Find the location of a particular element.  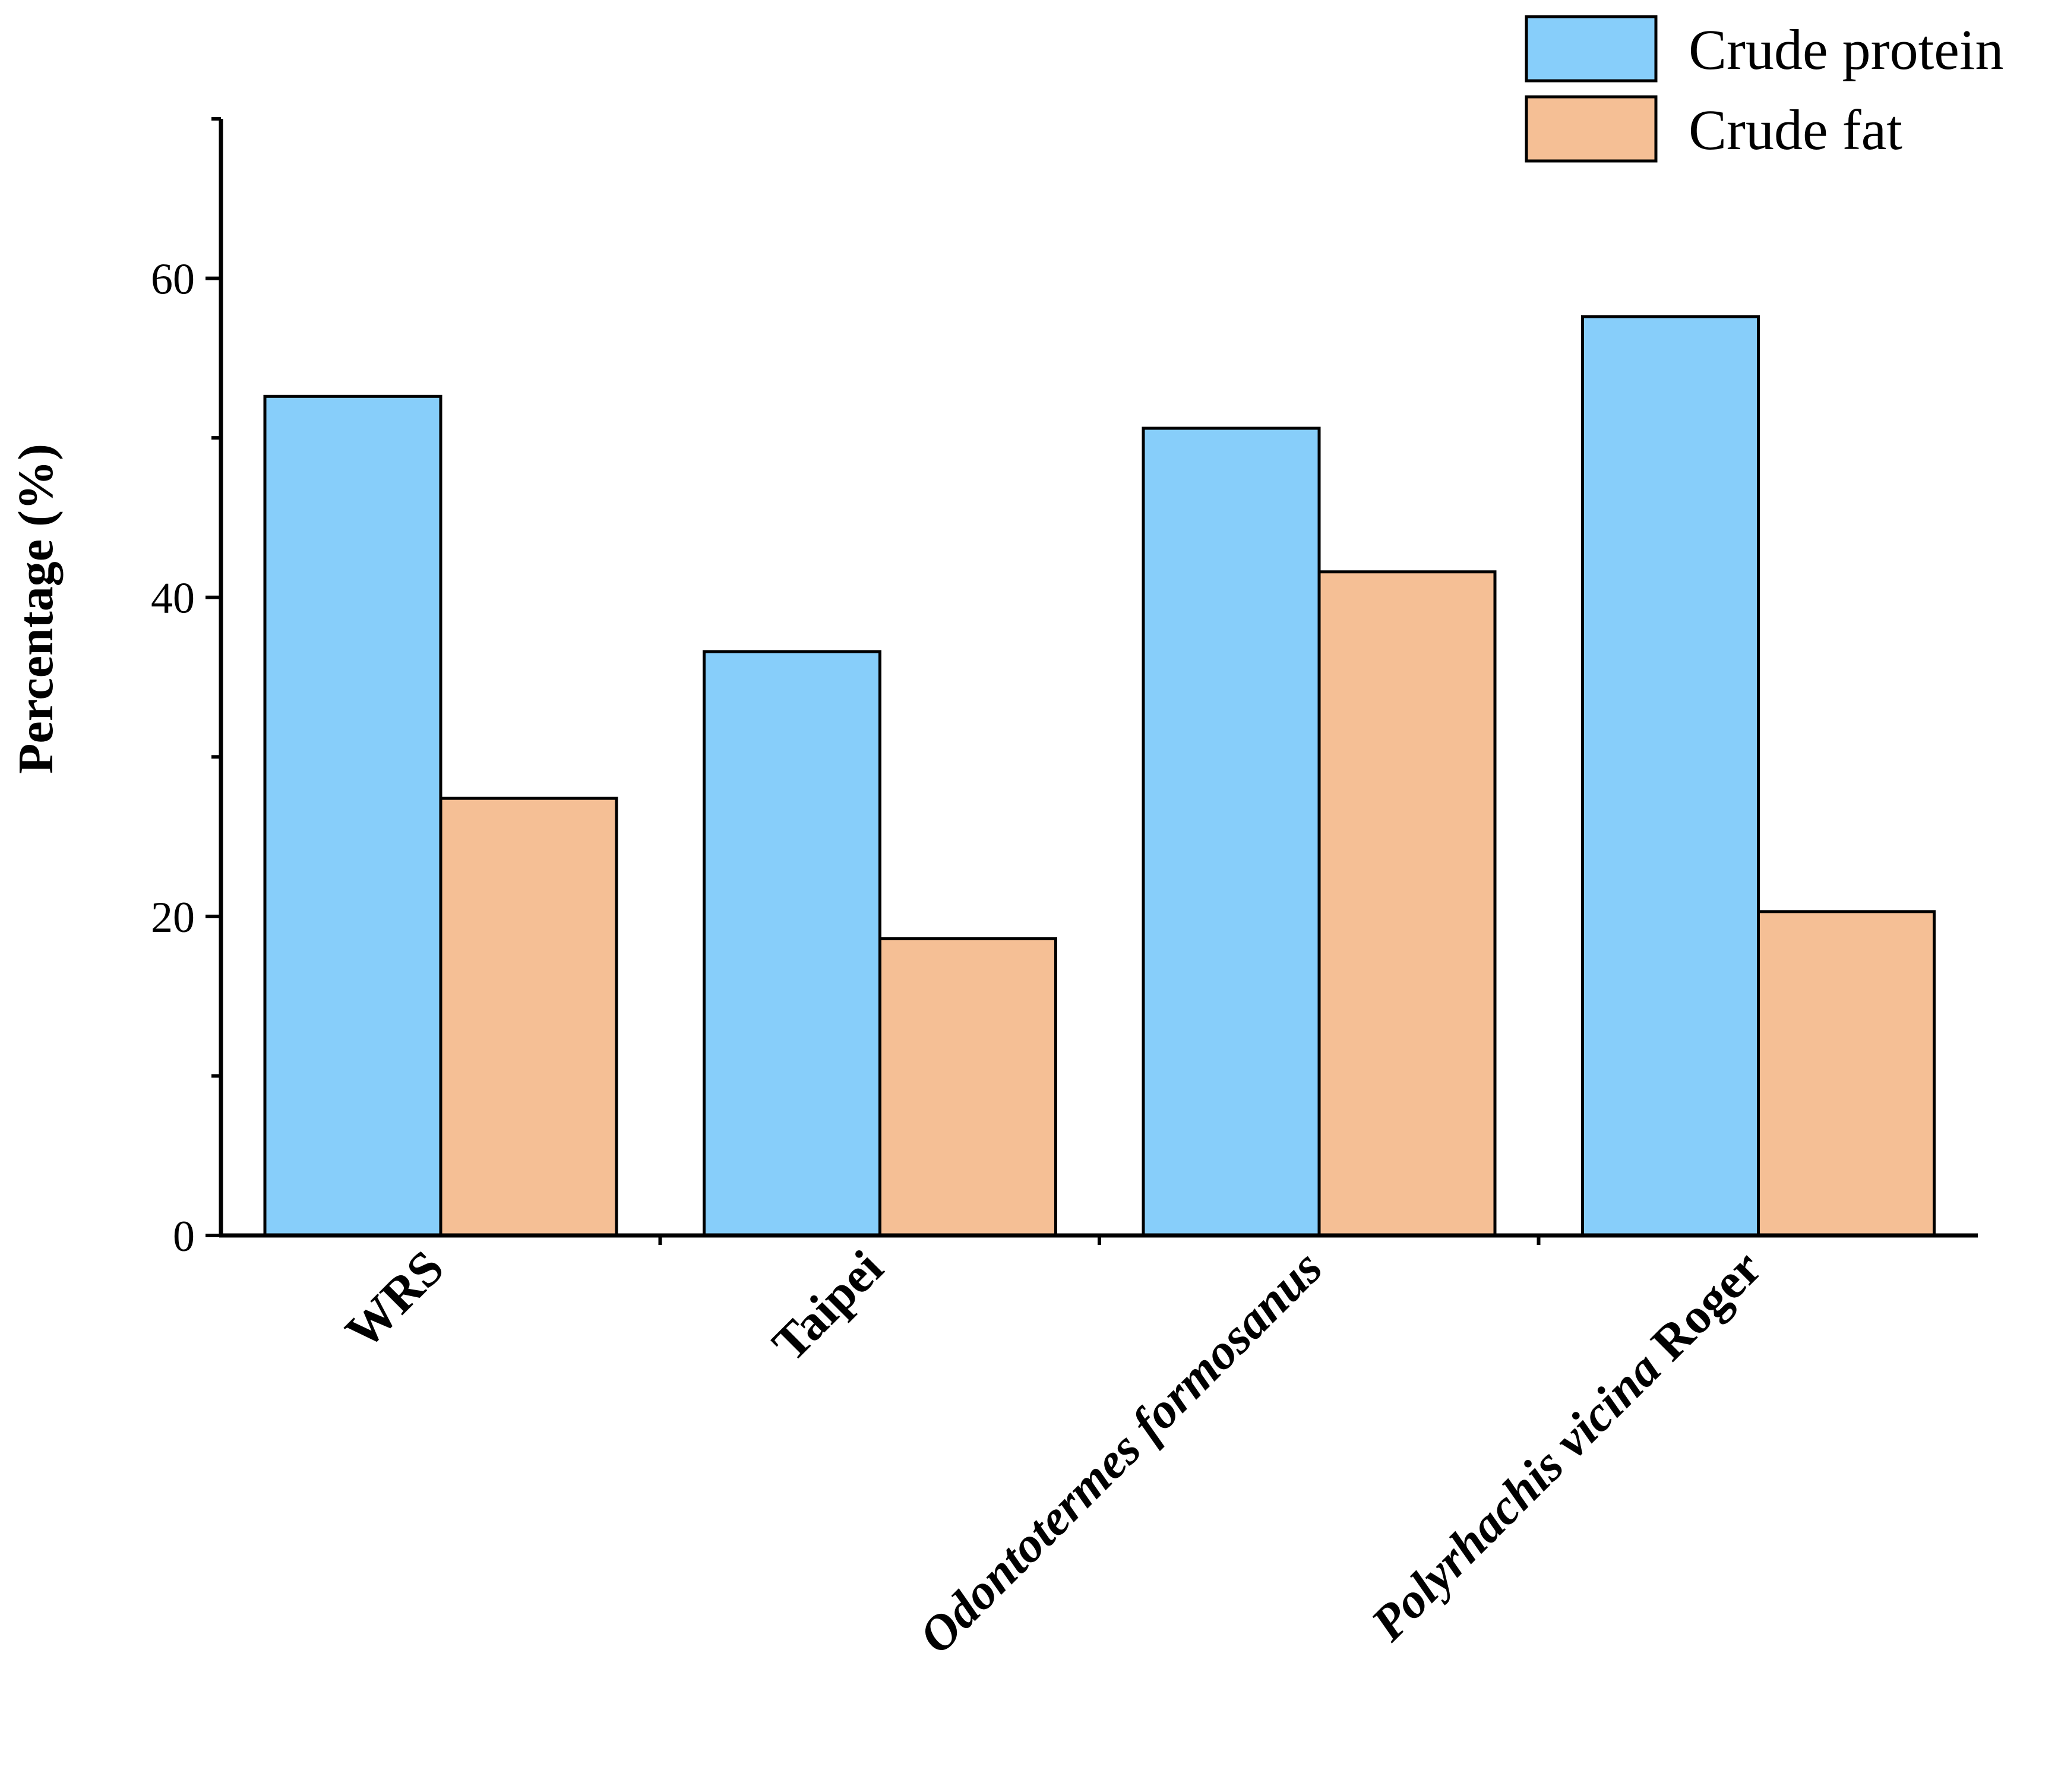

y-tick-label: 40 is located at coordinates (173, 598).